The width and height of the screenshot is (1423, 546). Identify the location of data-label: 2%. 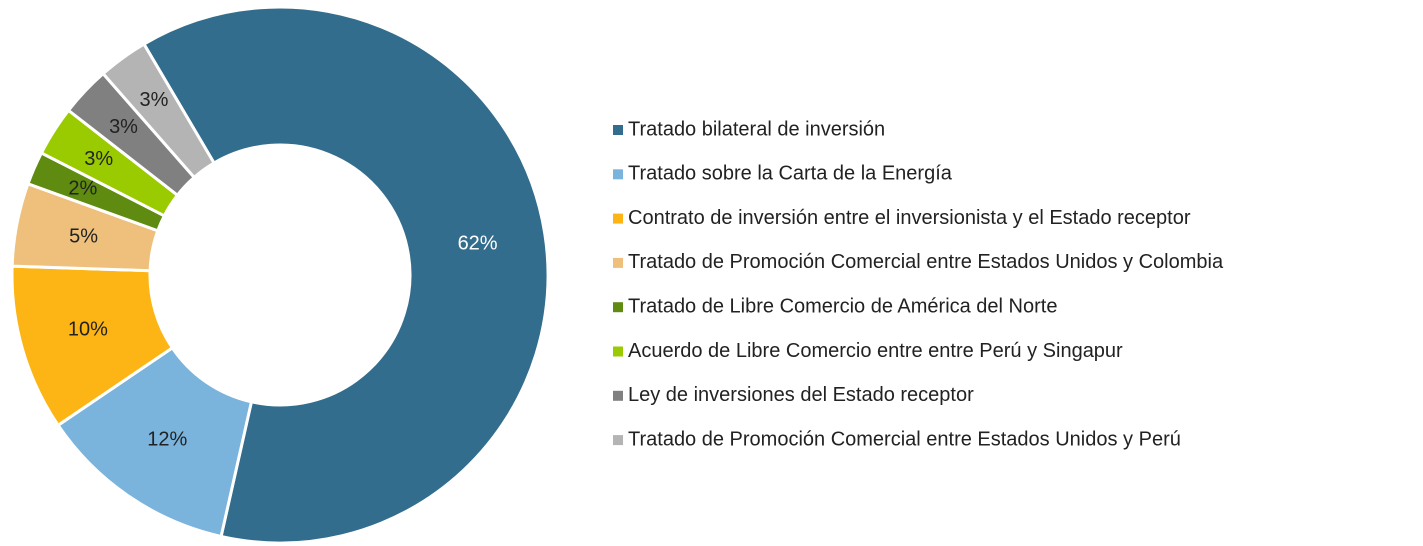
(82, 189).